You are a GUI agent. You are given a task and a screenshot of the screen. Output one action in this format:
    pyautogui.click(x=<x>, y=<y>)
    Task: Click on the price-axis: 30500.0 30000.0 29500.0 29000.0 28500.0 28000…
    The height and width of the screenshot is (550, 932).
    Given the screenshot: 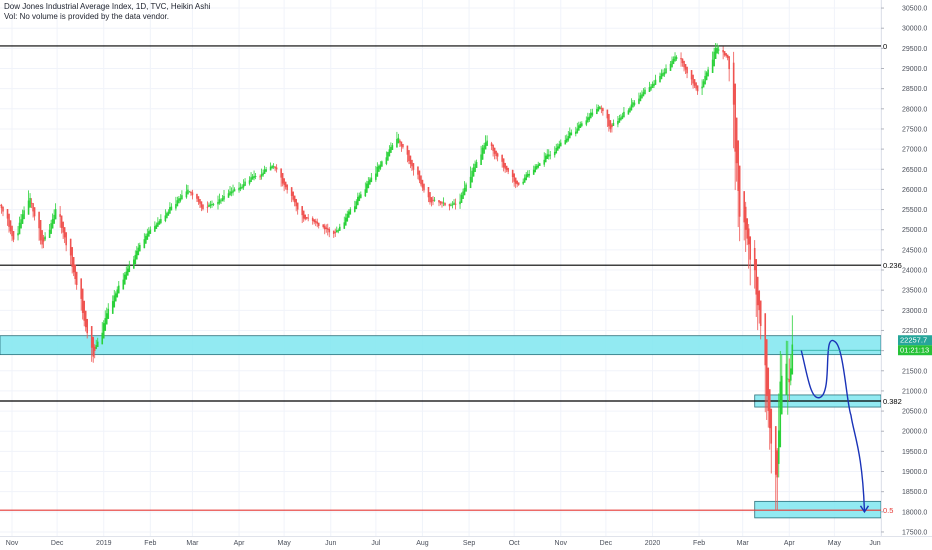 What is the action you would take?
    pyautogui.click(x=904, y=271)
    